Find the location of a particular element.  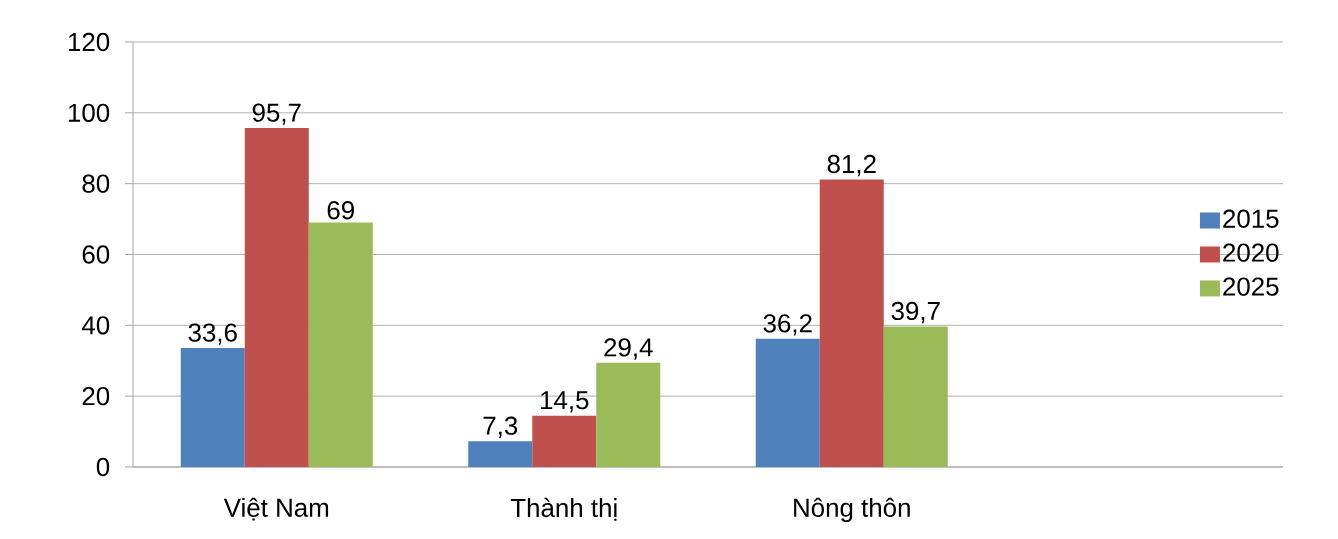

x-tick-label: Việt Nam is located at coordinates (276, 509).